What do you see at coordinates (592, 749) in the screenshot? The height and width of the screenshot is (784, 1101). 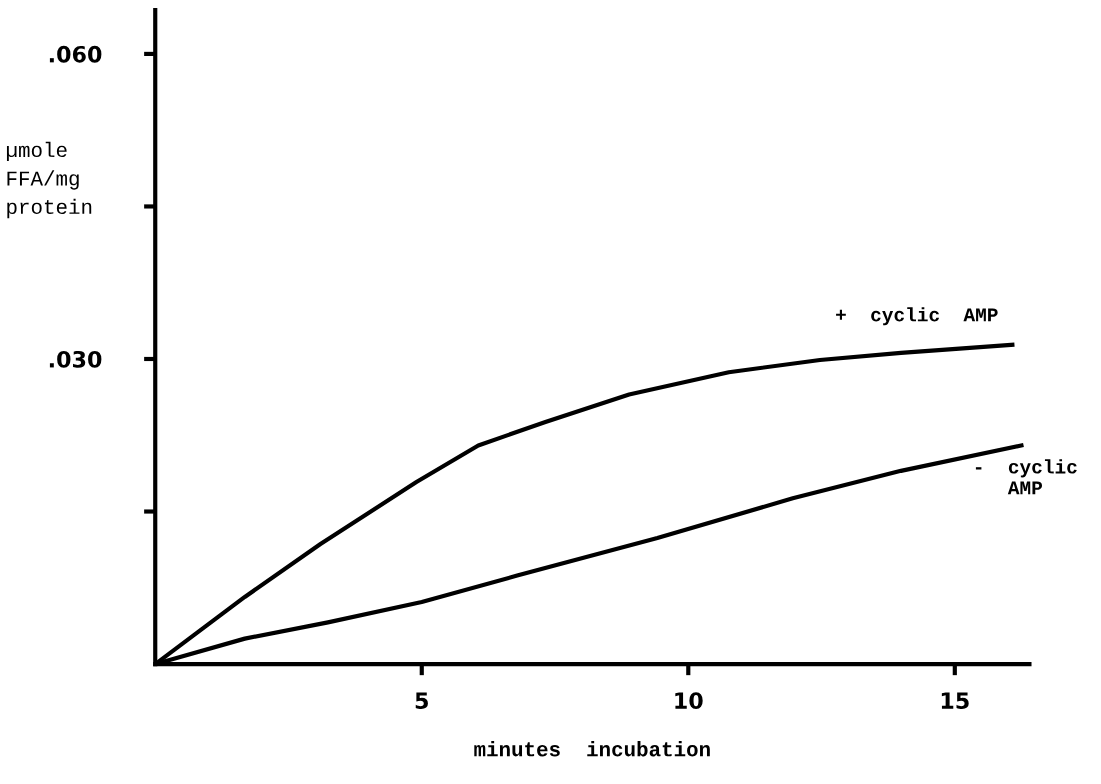 I see `x-axis-title: minutes incubation` at bounding box center [592, 749].